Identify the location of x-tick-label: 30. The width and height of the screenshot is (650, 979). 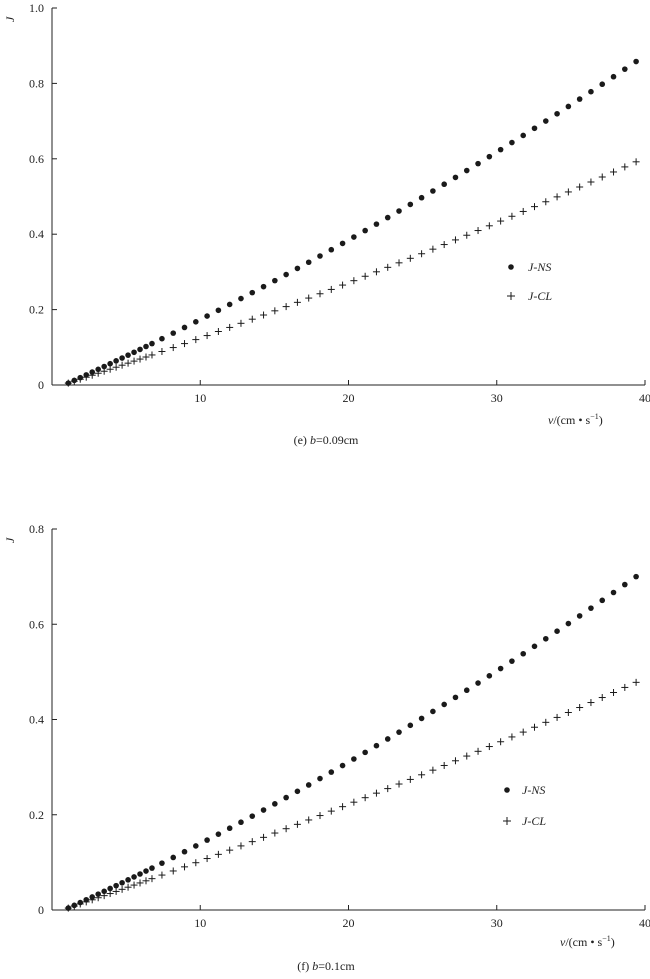
(497, 923).